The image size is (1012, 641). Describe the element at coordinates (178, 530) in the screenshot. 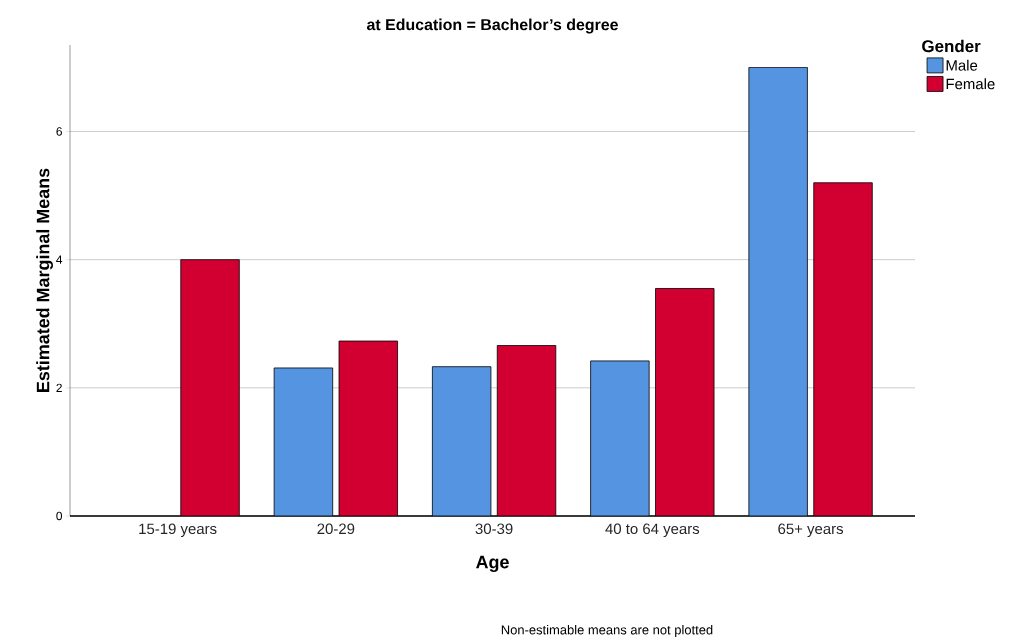

I see `x-tick-label: 15-19 years` at that location.